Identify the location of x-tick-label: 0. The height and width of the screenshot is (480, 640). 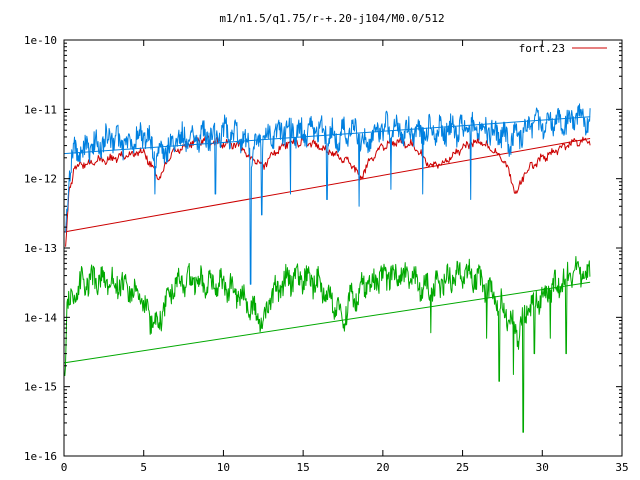
(64, 467).